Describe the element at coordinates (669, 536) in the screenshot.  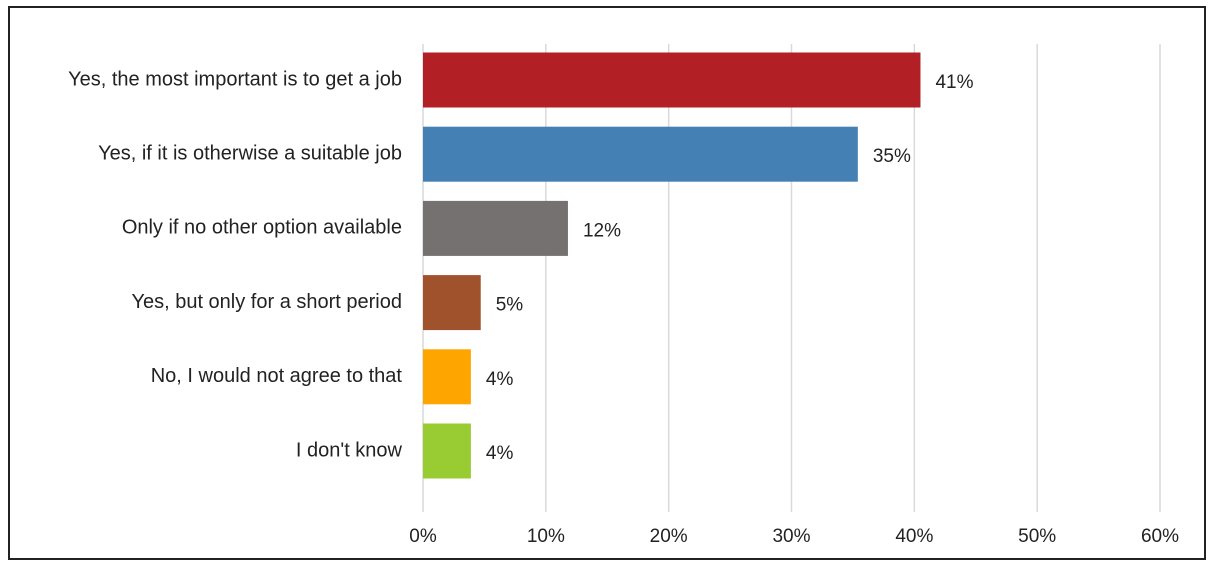
I see `x-tick-label: 20%` at that location.